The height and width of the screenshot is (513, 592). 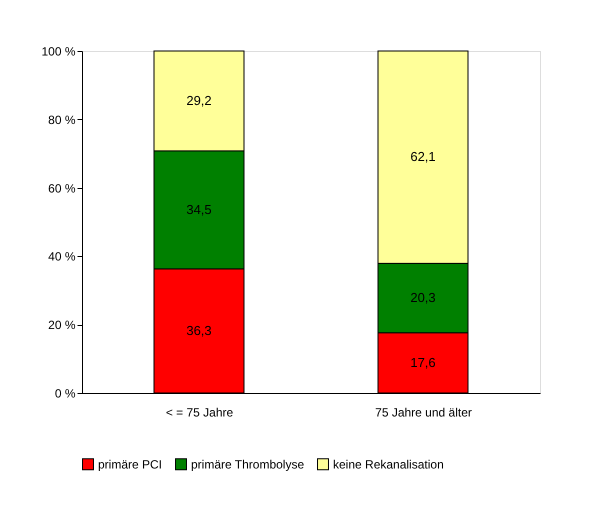 What do you see at coordinates (199, 209) in the screenshot?
I see `data-label: 34,5` at bounding box center [199, 209].